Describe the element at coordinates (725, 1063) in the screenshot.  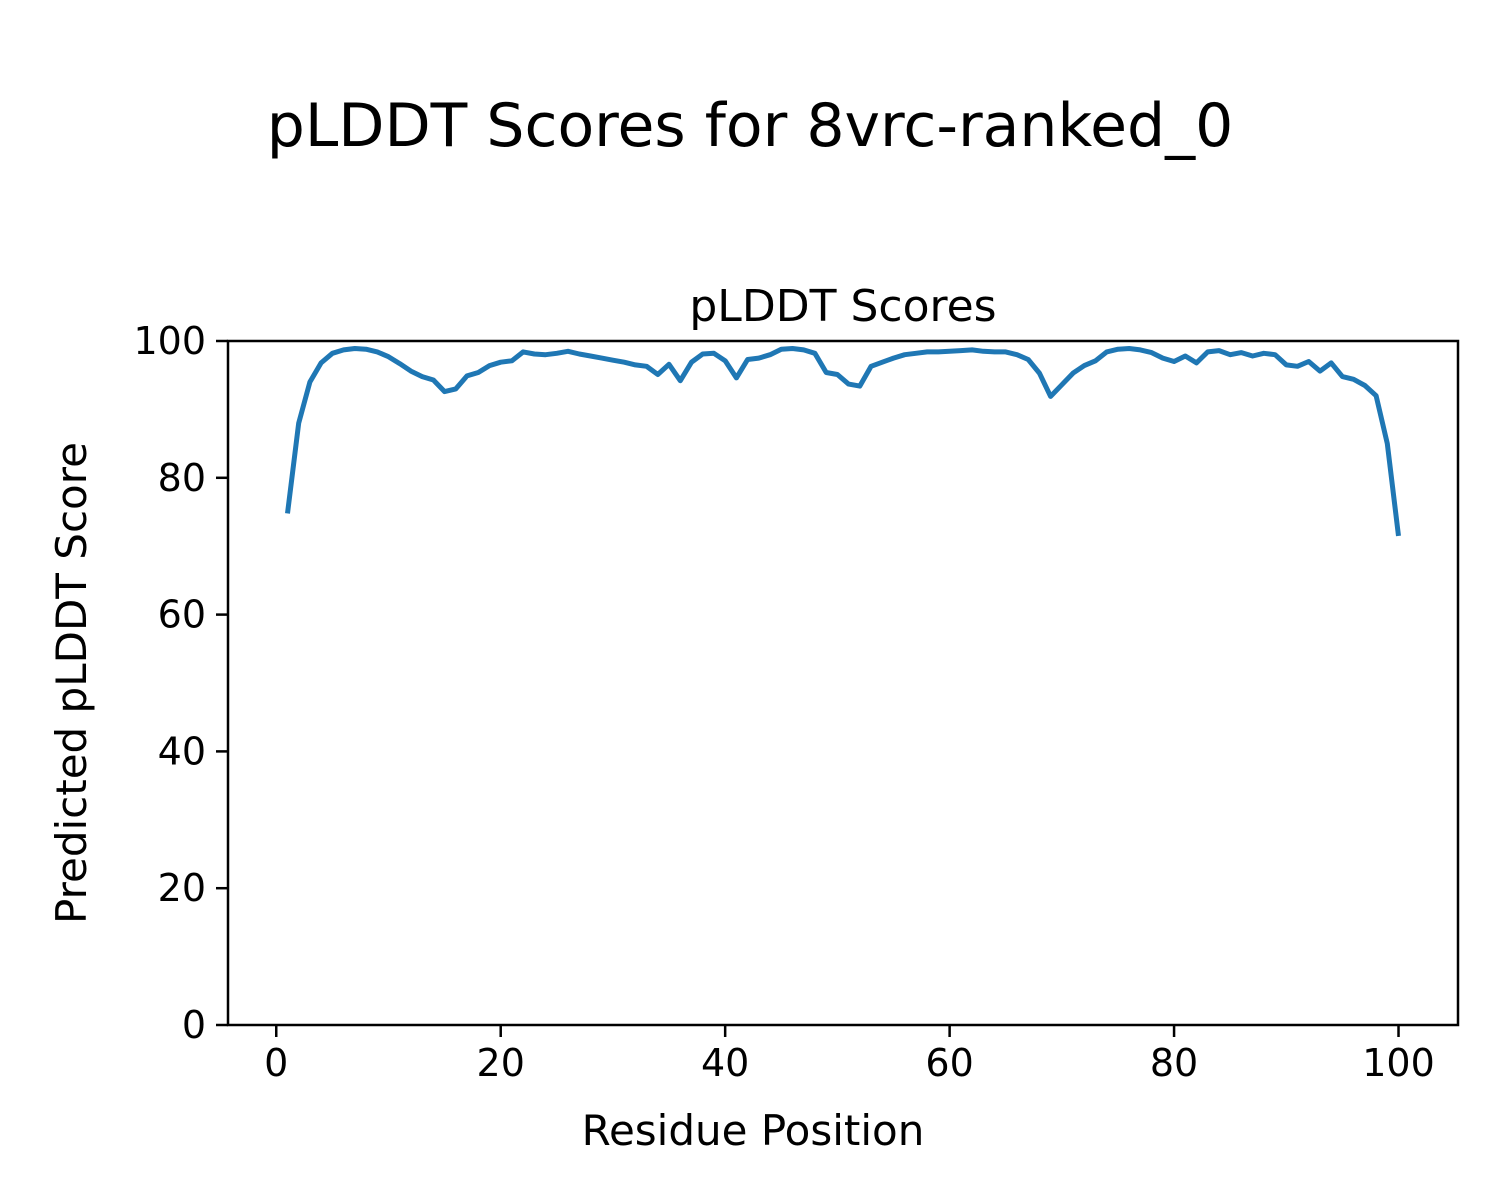
I see `x-tick-label: 40` at that location.